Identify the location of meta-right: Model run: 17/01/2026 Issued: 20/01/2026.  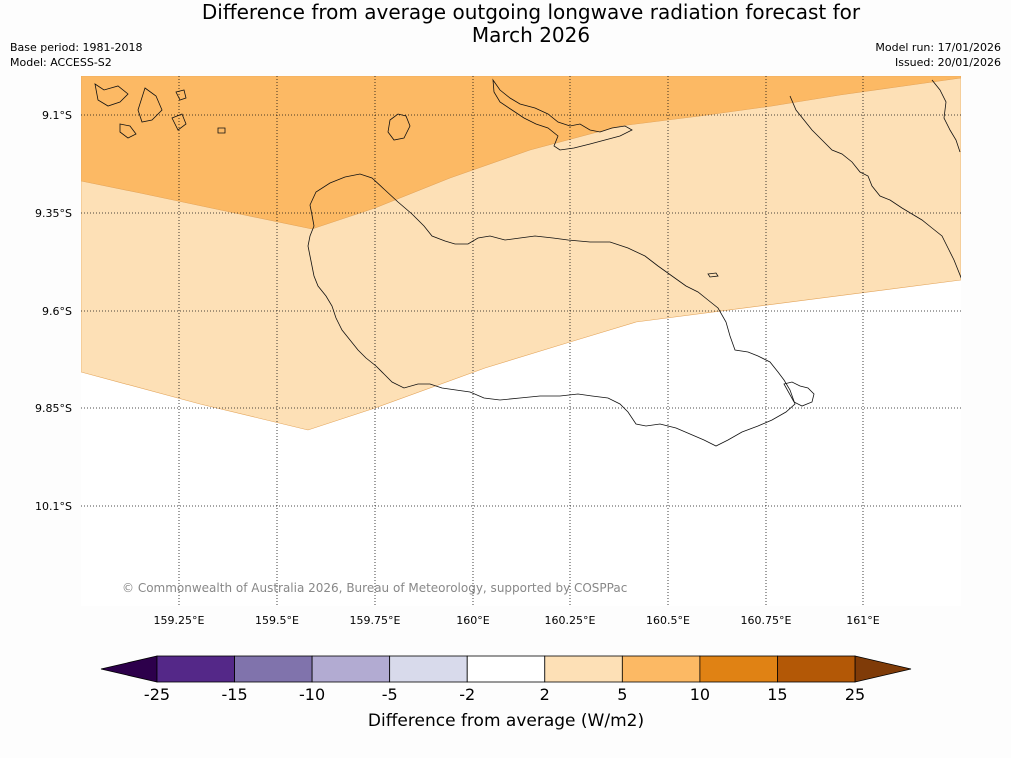
(938, 55).